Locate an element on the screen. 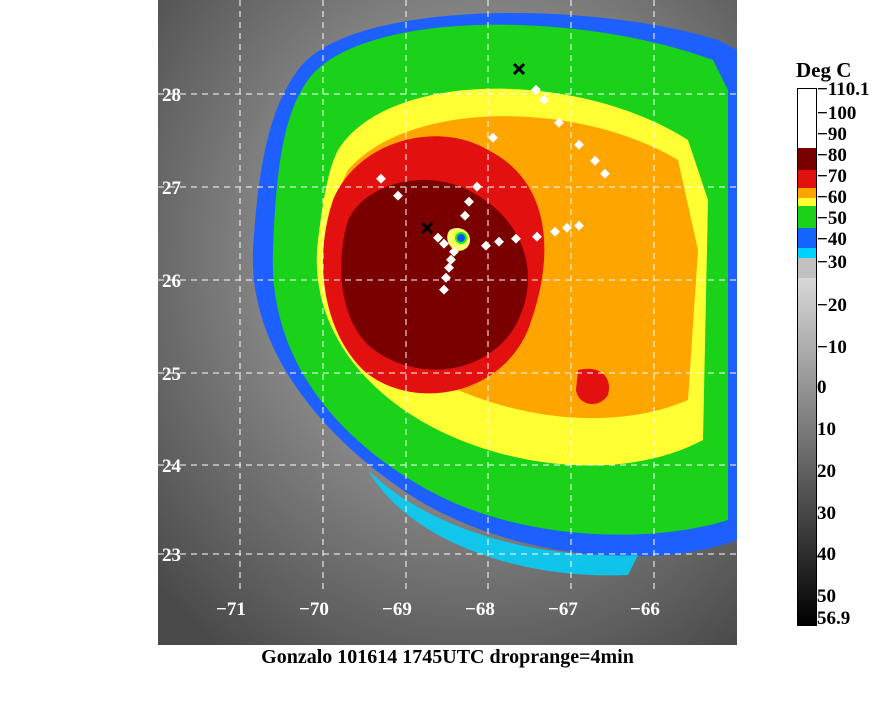 Image resolution: width=896 pixels, height=716 pixels. lat-label-27: 27 is located at coordinates (171, 188).